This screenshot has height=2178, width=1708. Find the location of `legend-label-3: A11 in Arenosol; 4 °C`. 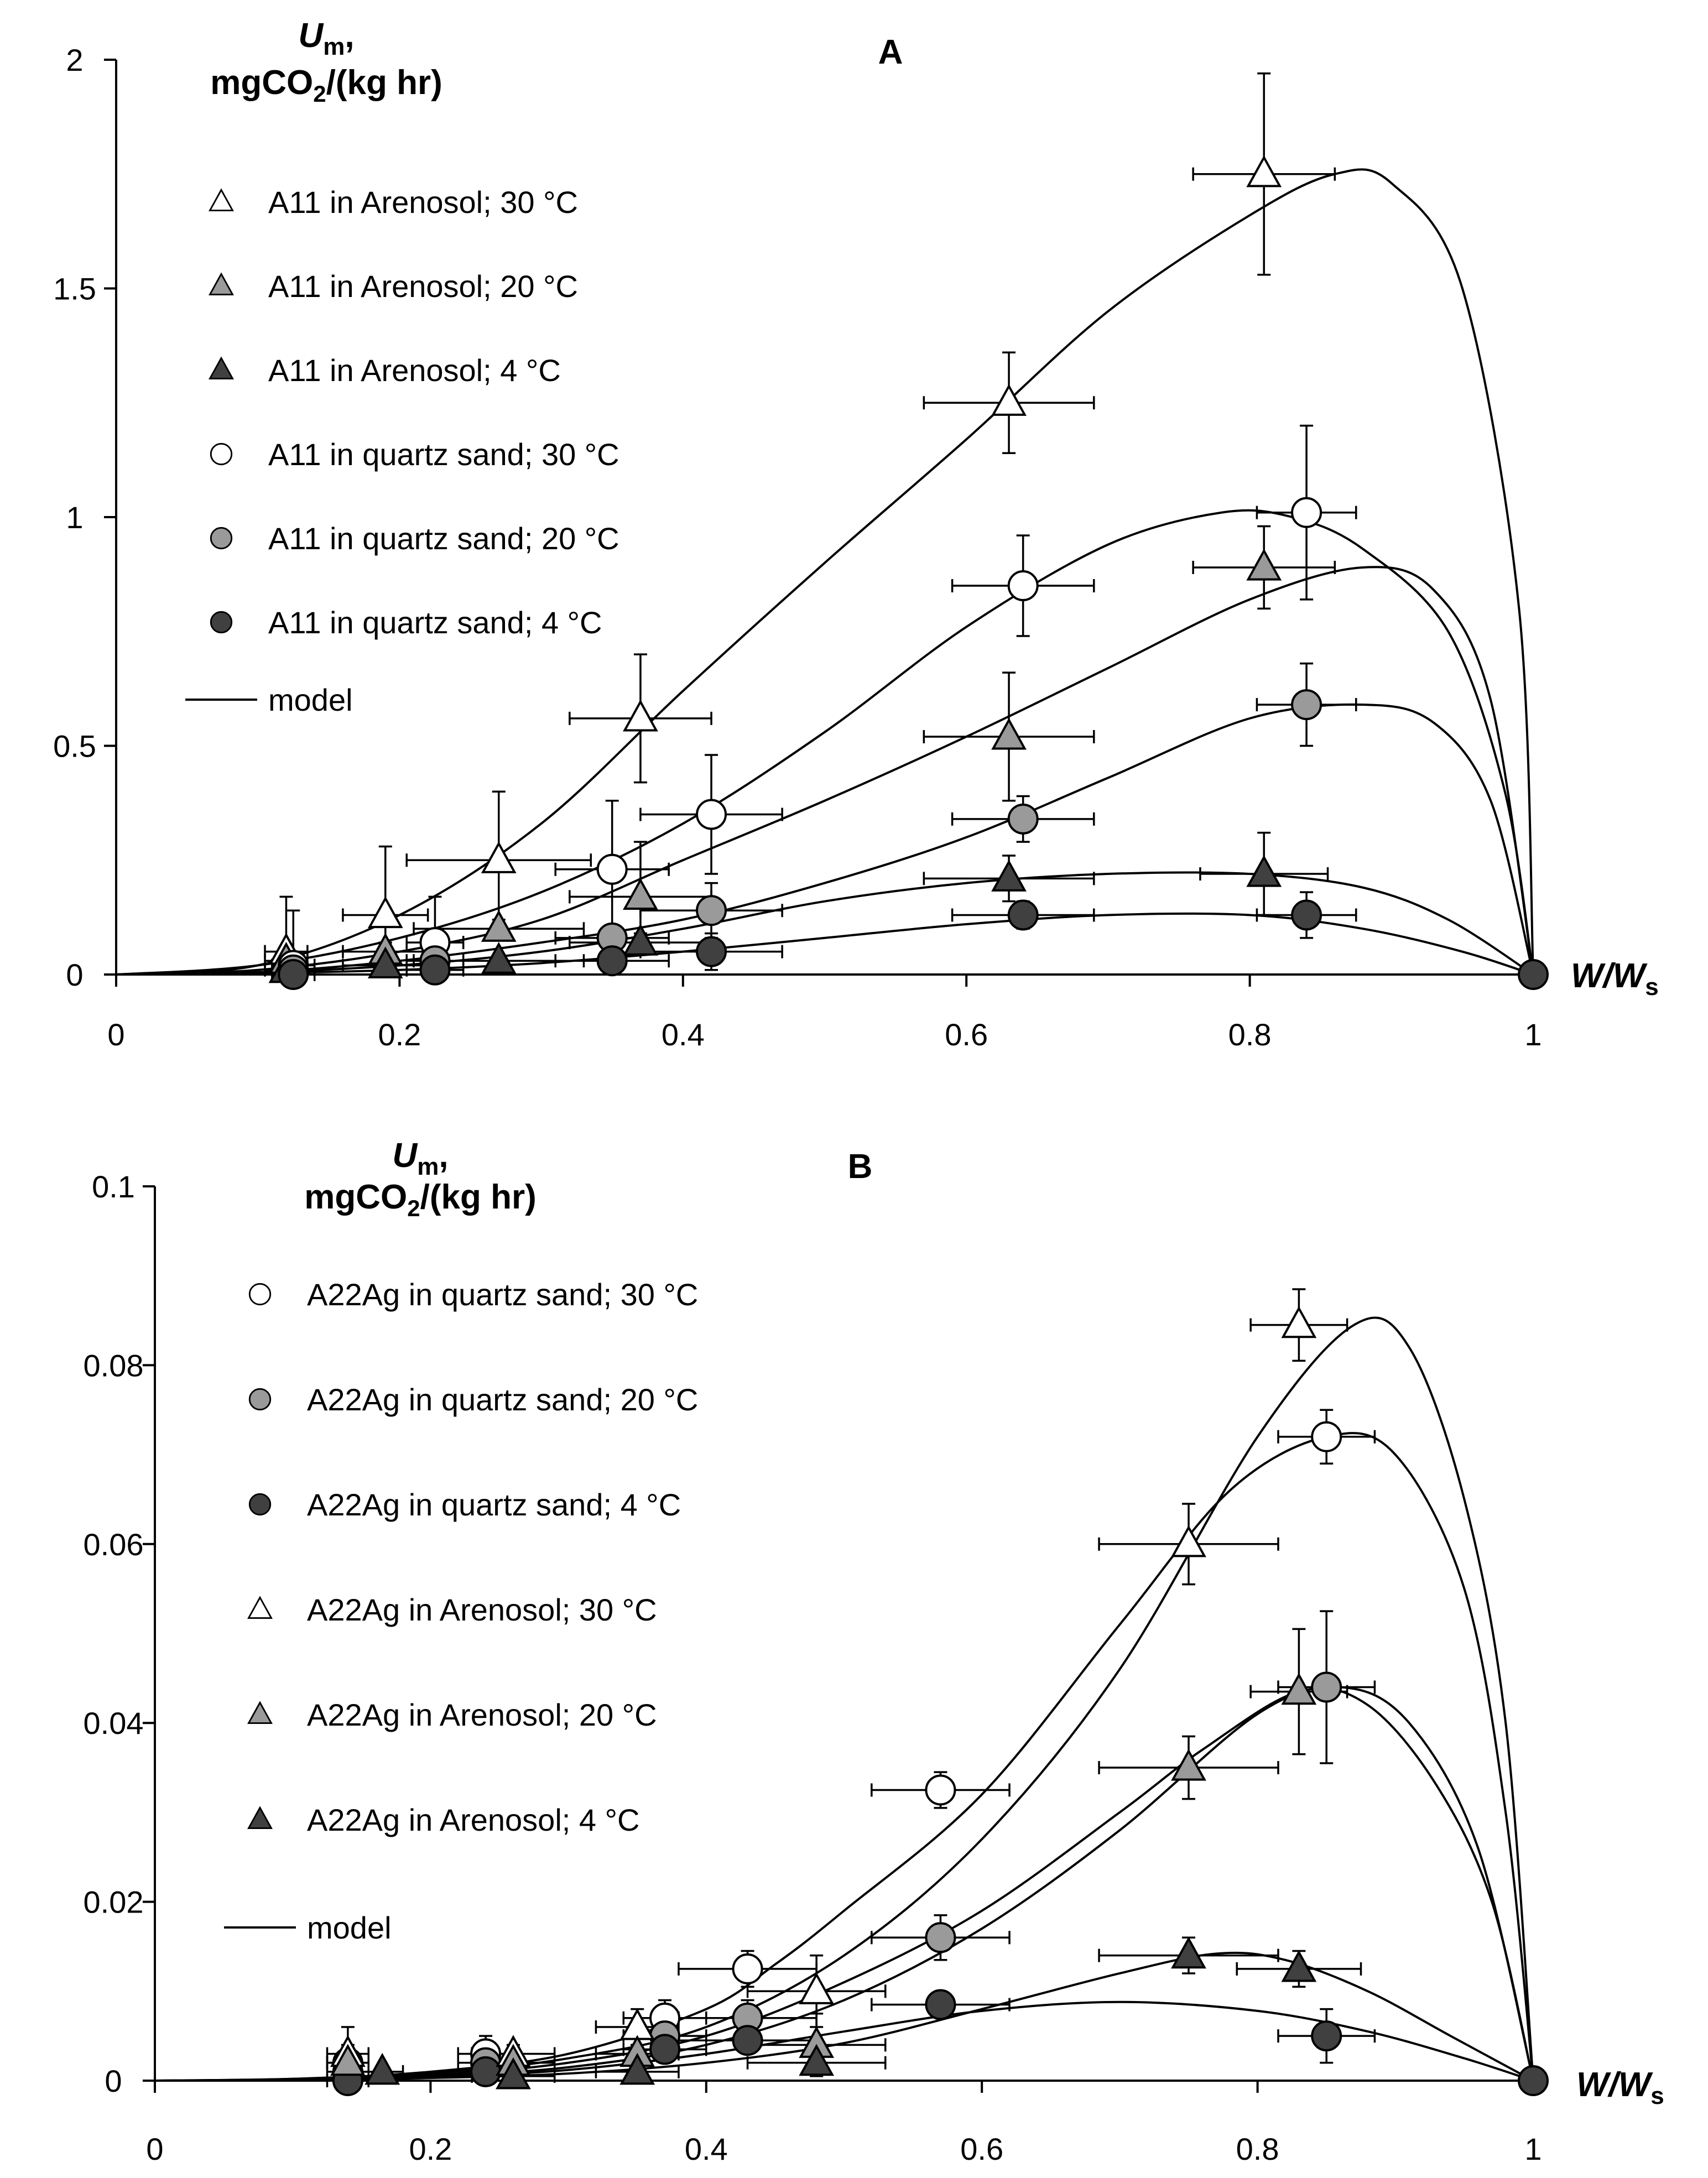

legend-label-3: A11 in Arenosol; 4 °C is located at coordinates (414, 370).